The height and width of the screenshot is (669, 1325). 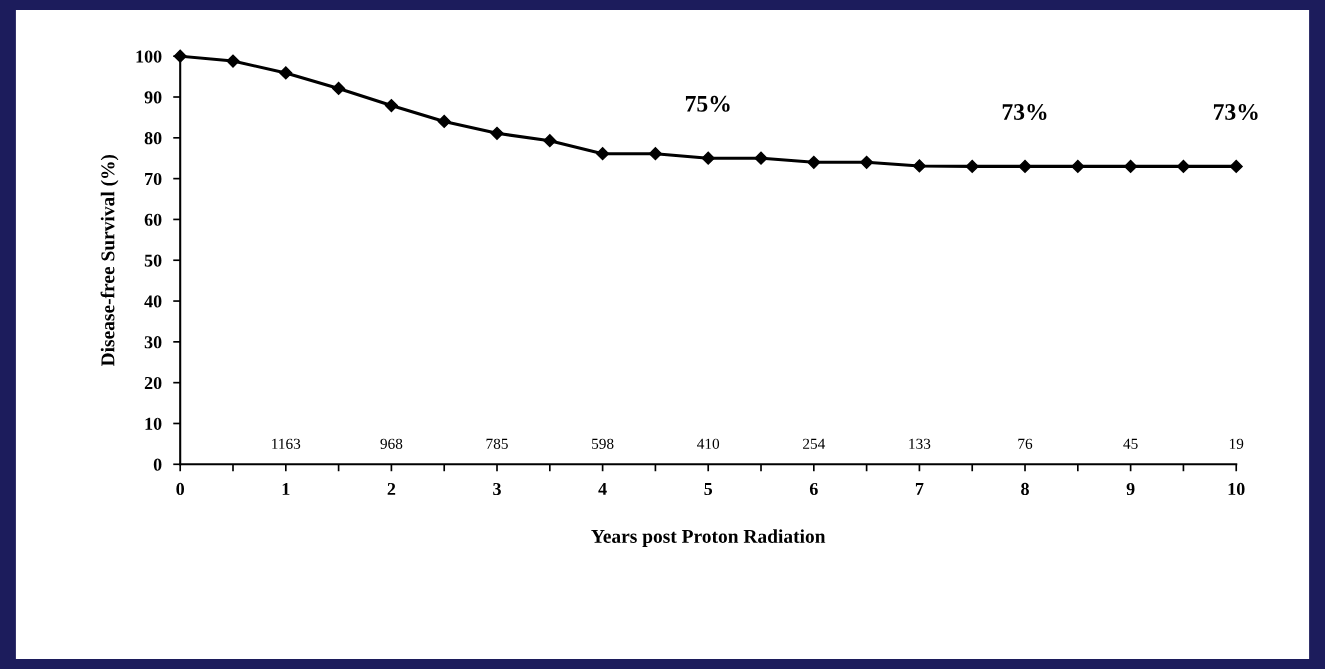 What do you see at coordinates (153, 138) in the screenshot?
I see `y-tick-label: 80` at bounding box center [153, 138].